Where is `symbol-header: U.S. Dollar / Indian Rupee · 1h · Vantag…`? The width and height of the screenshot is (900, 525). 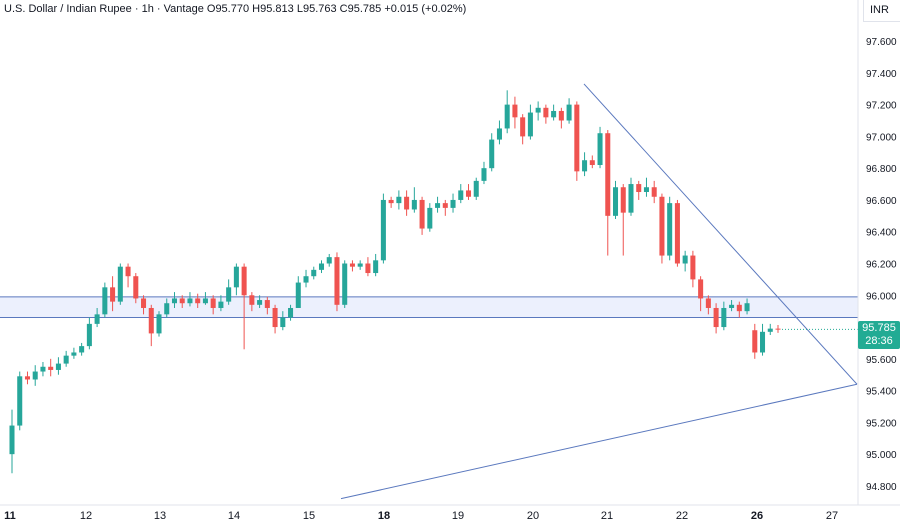 symbol-header: U.S. Dollar / Indian Rupee · 1h · Vantag… is located at coordinates (235, 9).